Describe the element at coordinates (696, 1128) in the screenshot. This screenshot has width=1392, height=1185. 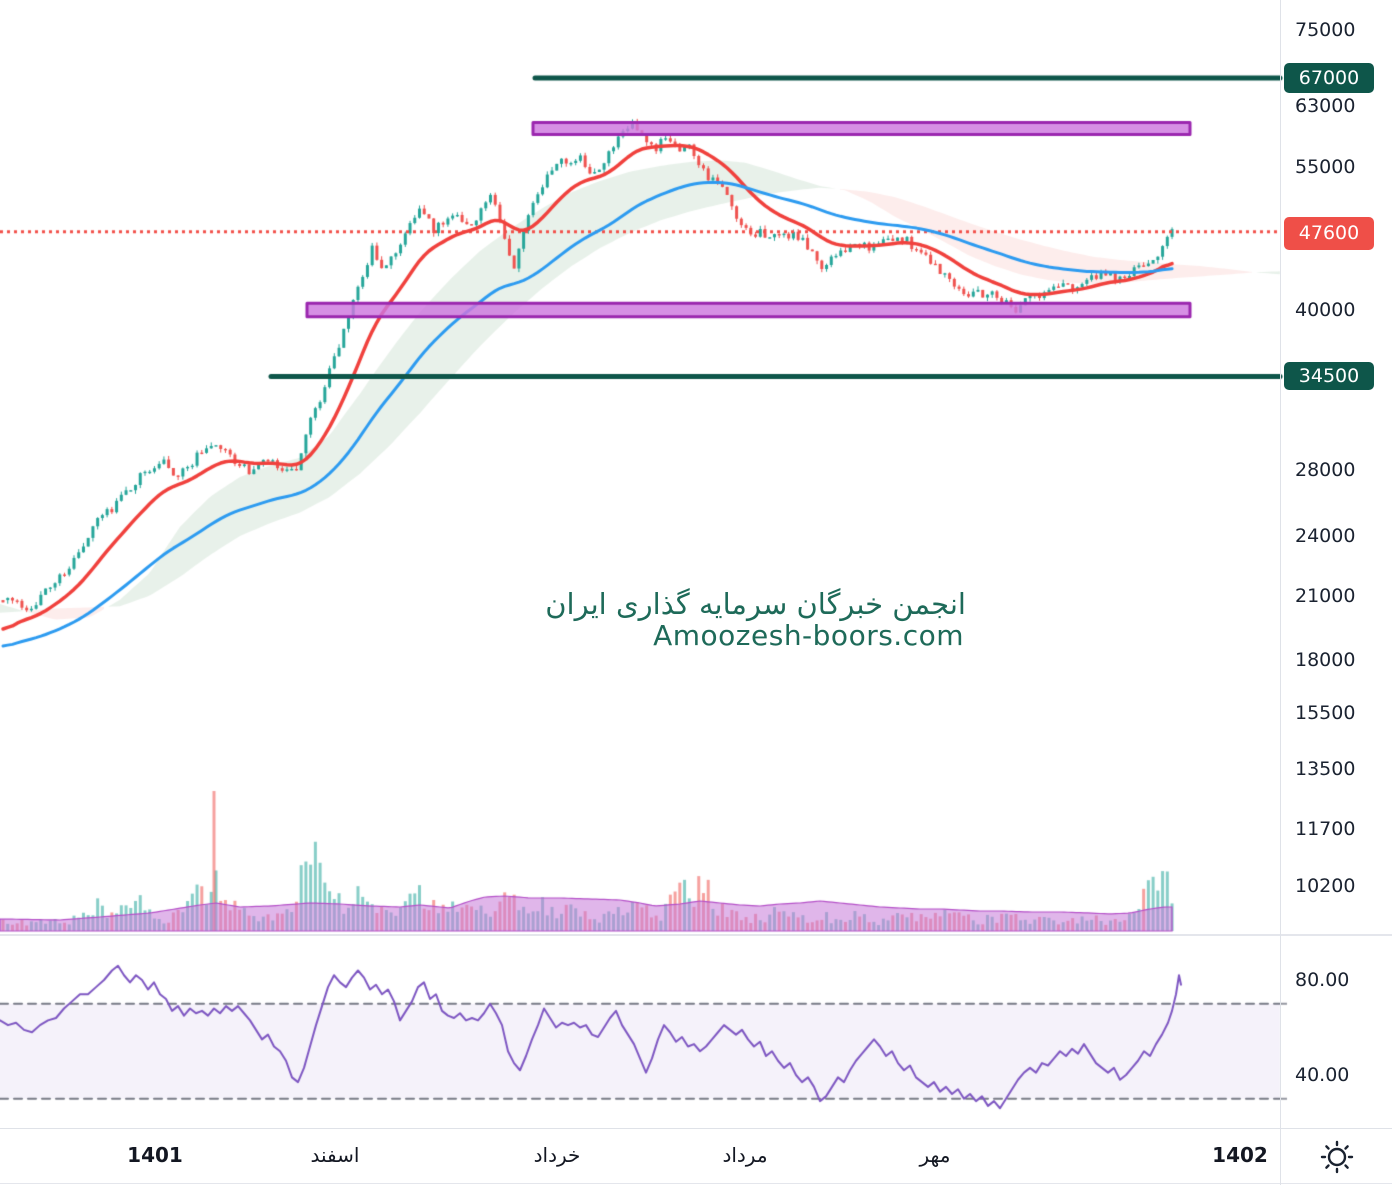
I see `time-axis-separator` at that location.